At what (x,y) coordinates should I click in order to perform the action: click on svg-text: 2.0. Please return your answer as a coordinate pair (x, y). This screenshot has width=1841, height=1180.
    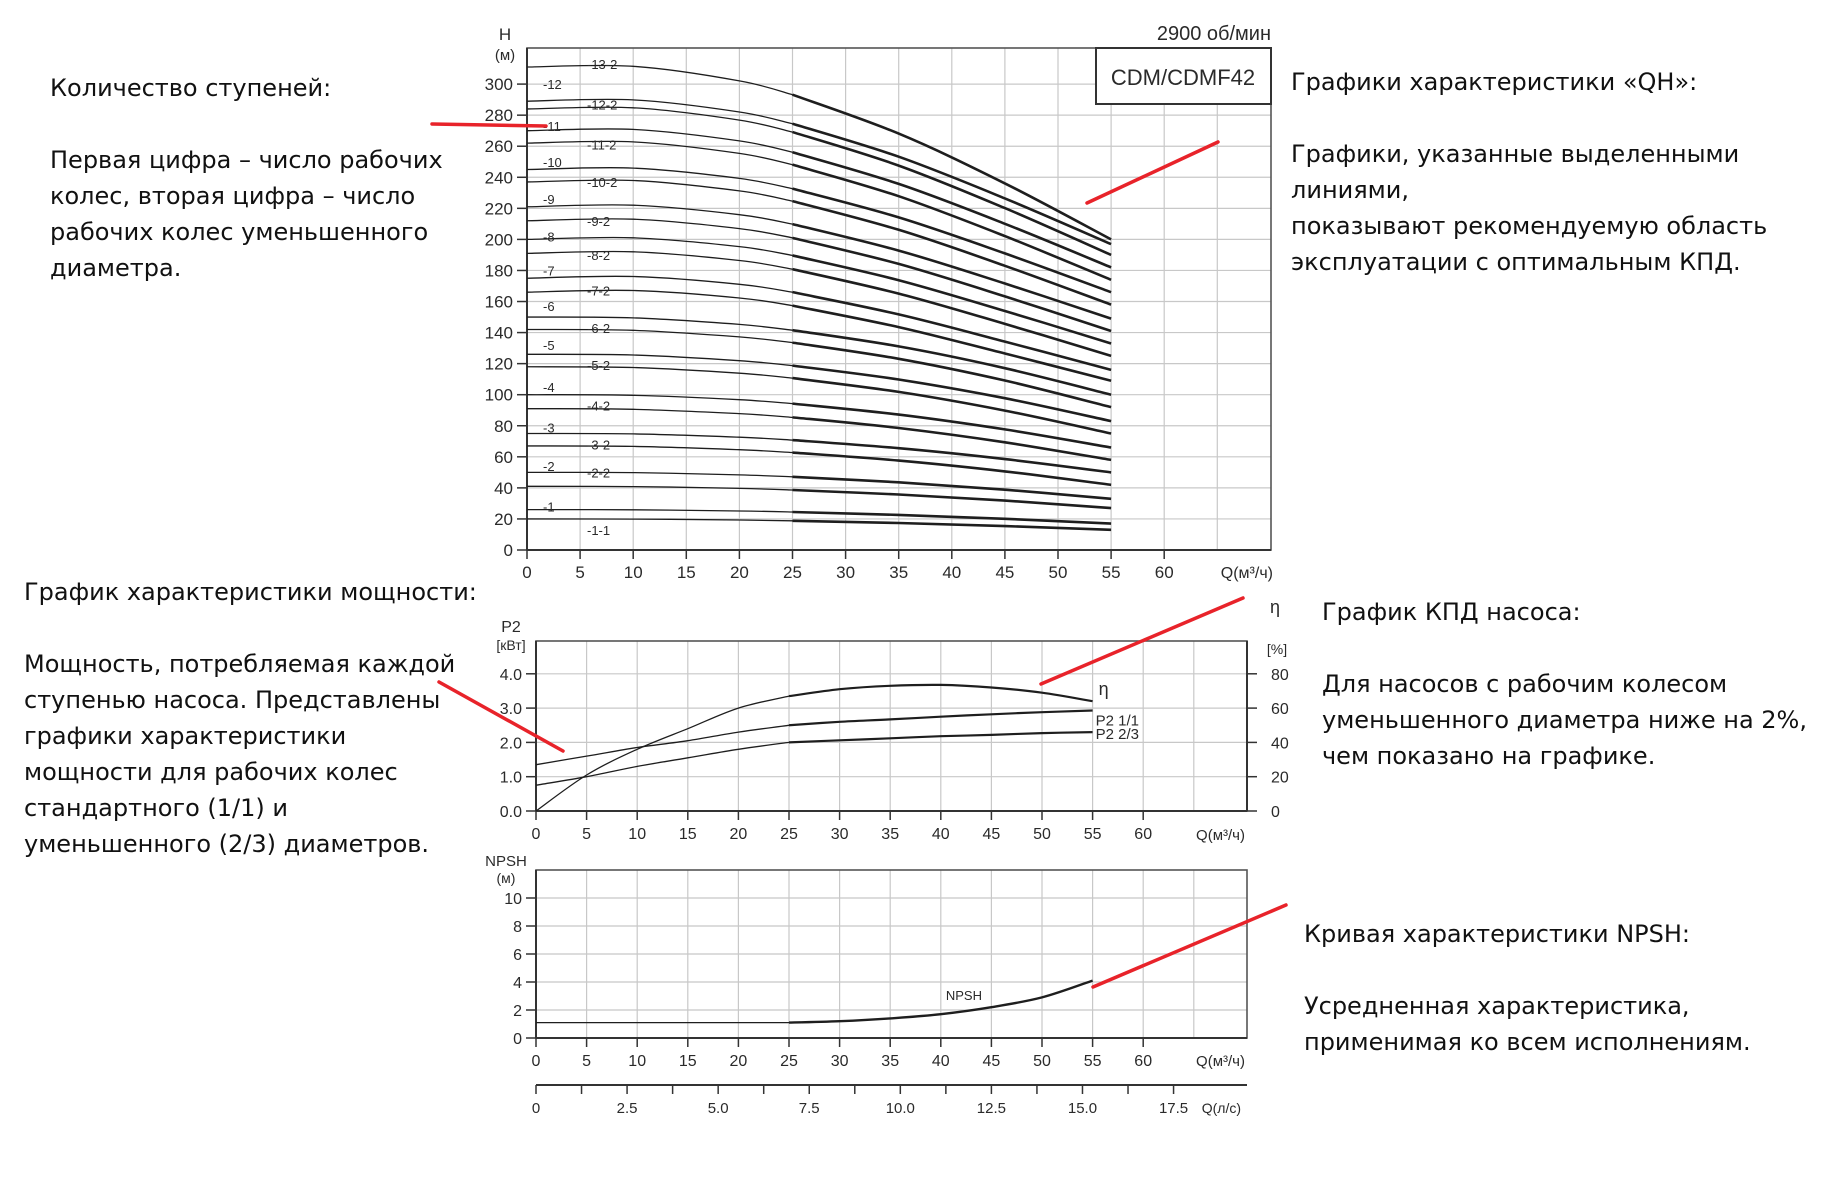
    Looking at the image, I should click on (511, 743).